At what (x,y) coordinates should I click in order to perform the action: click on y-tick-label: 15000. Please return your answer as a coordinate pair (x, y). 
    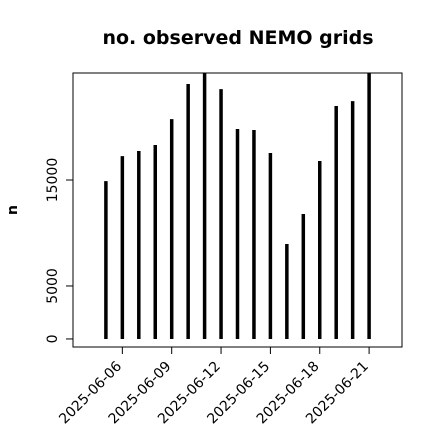
    Looking at the image, I should click on (53, 180).